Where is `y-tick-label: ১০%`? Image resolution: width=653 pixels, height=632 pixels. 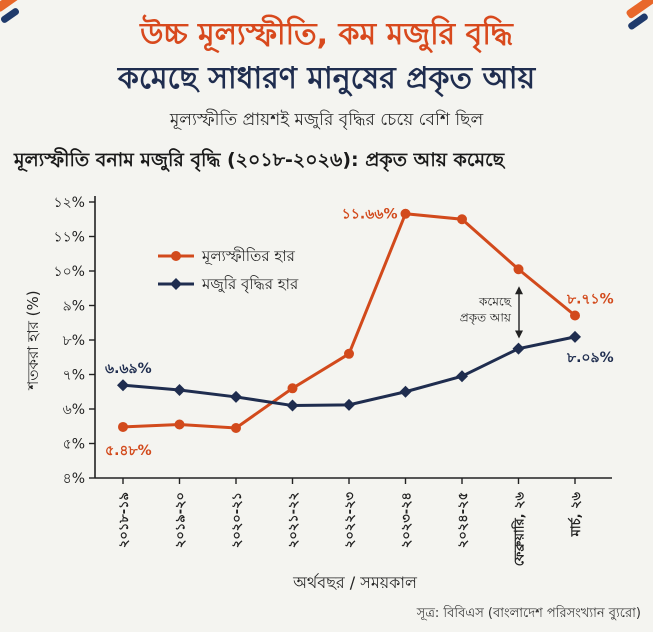
y-tick-label: ১০% is located at coordinates (70, 272).